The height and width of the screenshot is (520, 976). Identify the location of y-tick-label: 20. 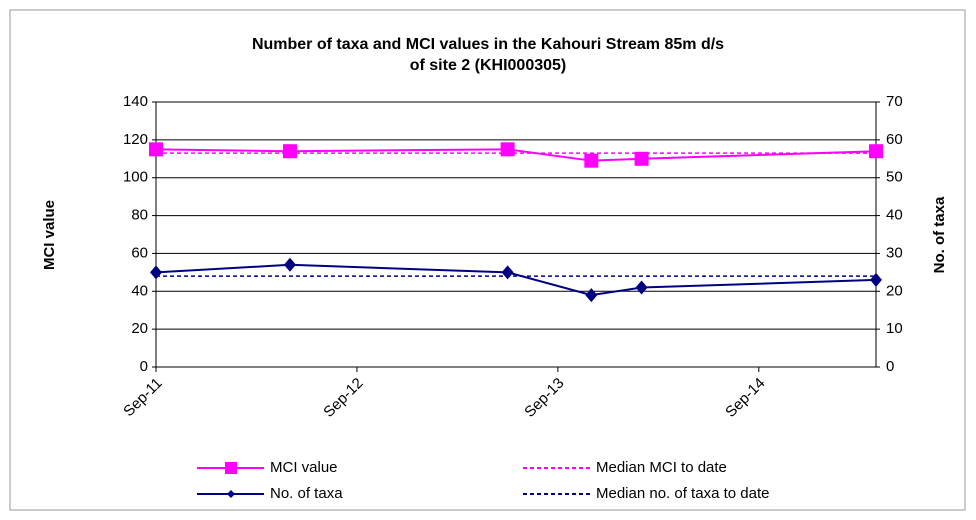
(139, 328).